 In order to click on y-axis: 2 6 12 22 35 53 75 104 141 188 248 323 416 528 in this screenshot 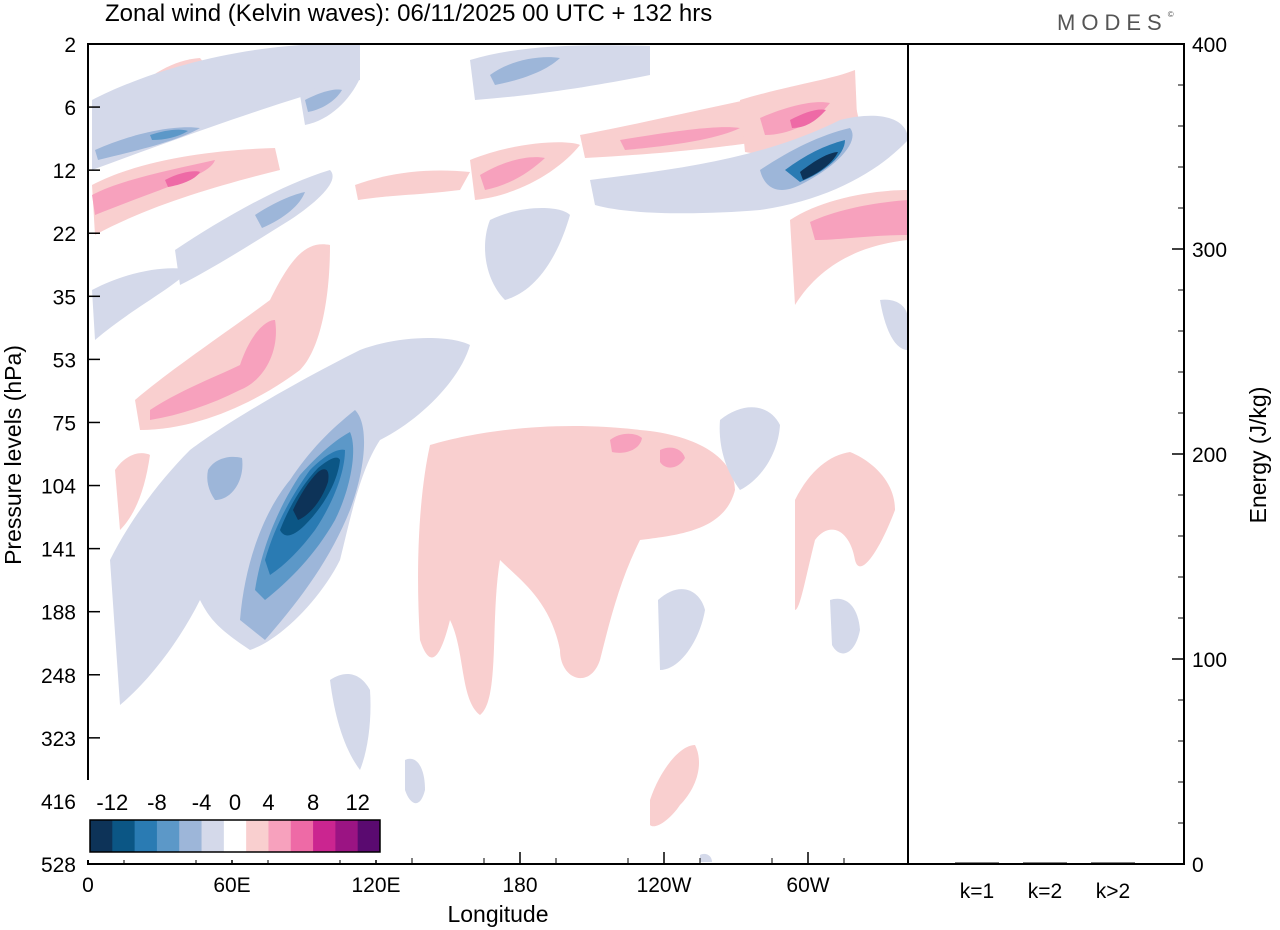, I will do `click(70, 455)`.